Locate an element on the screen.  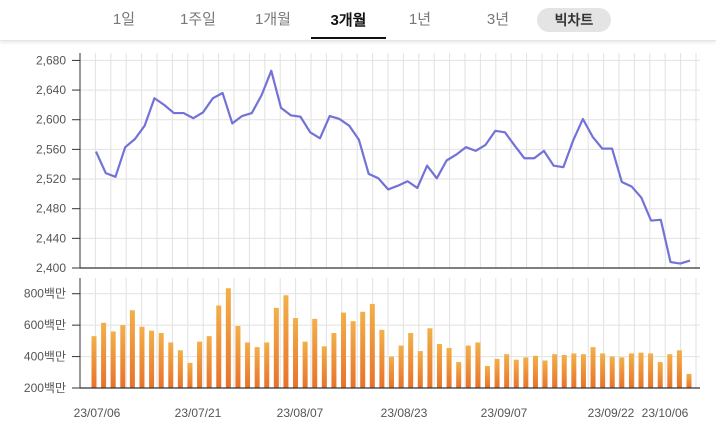
period-tab-bar: 1일 1주일 1개월 3개월 1년 3년 빅차트 is located at coordinates (358, 20).